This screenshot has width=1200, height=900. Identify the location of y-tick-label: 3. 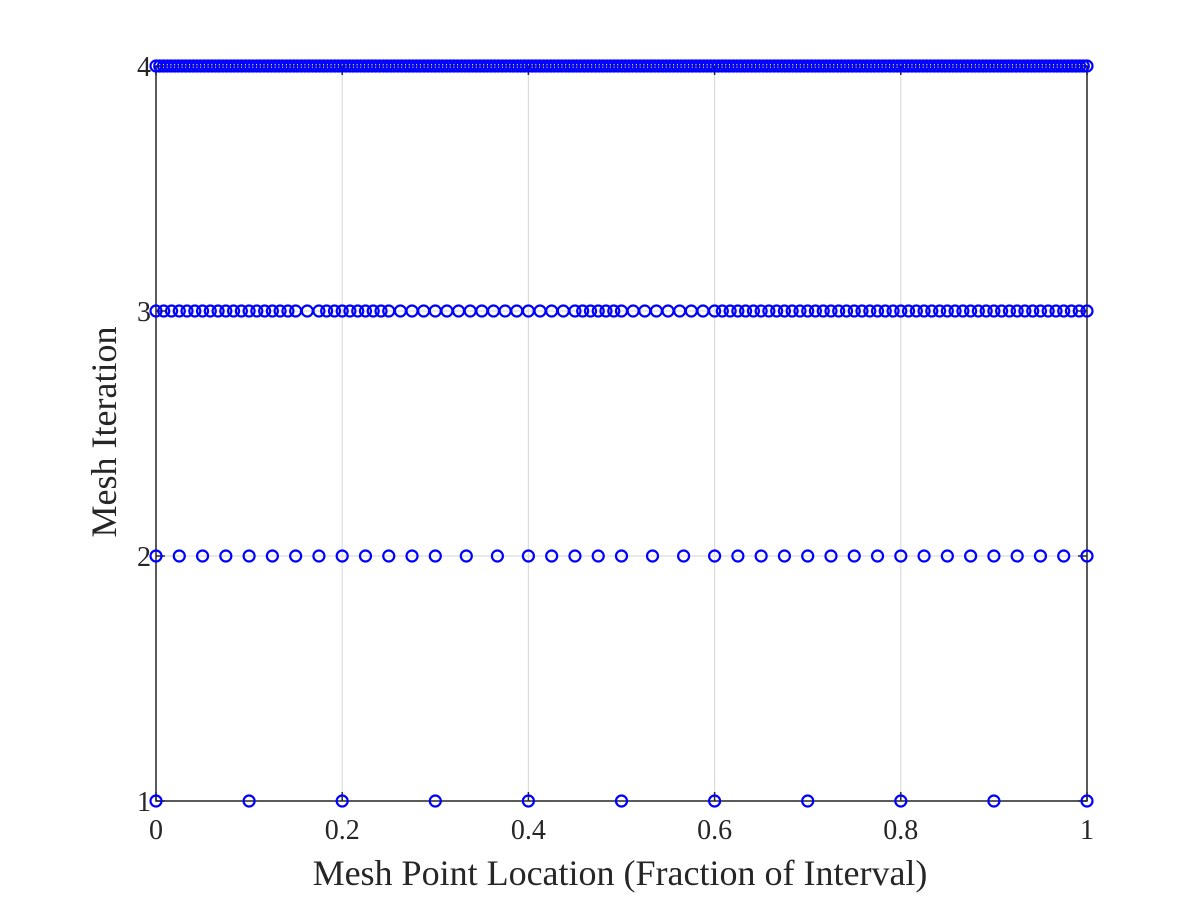
(144, 312).